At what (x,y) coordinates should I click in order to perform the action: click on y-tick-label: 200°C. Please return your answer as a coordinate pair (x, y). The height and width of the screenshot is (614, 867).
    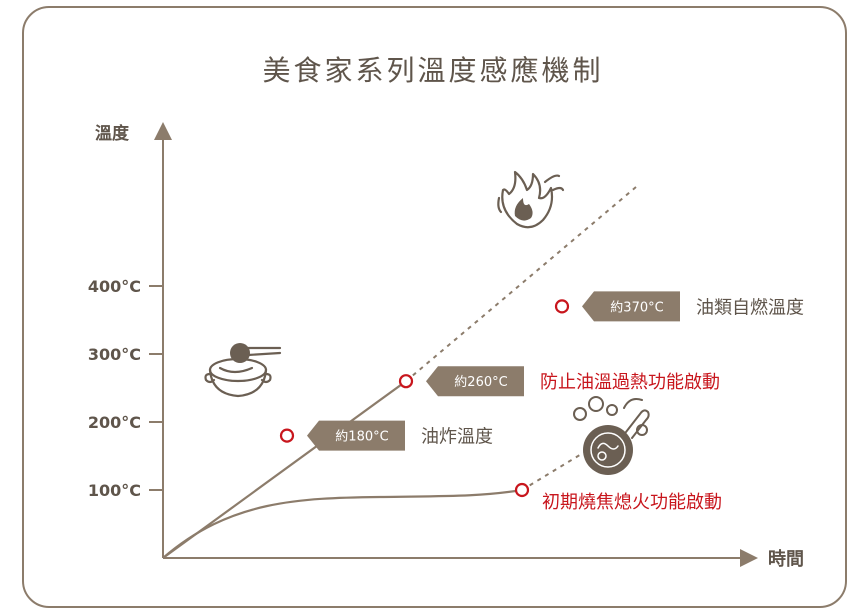
    Looking at the image, I should click on (114, 422).